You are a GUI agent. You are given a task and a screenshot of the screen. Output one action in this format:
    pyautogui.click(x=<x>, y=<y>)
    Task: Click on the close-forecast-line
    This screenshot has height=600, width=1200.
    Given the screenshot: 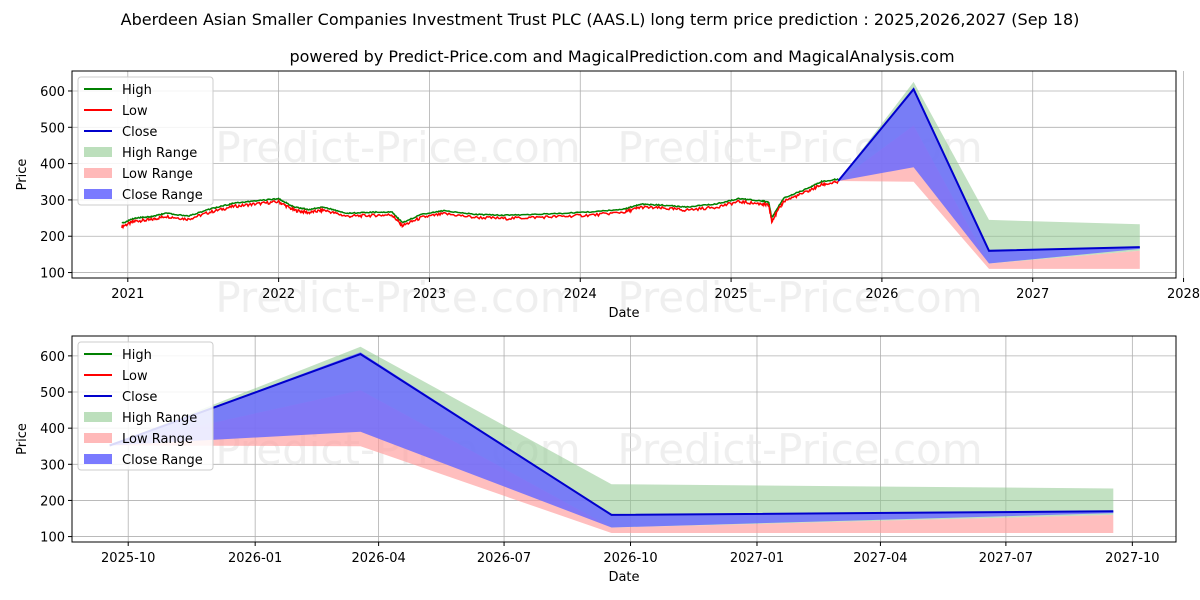 What is the action you would take?
    pyautogui.click(x=988, y=169)
    